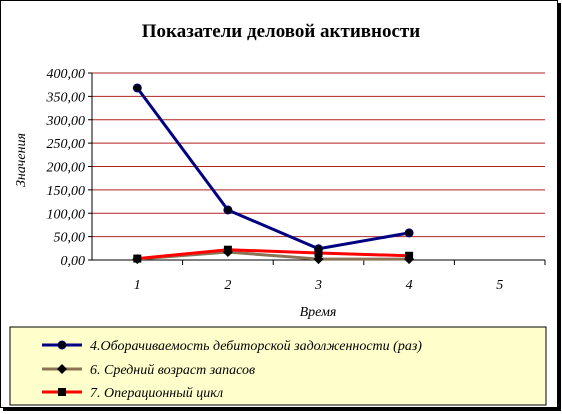  I want to click on y-axis-label: Значения, so click(21, 160).